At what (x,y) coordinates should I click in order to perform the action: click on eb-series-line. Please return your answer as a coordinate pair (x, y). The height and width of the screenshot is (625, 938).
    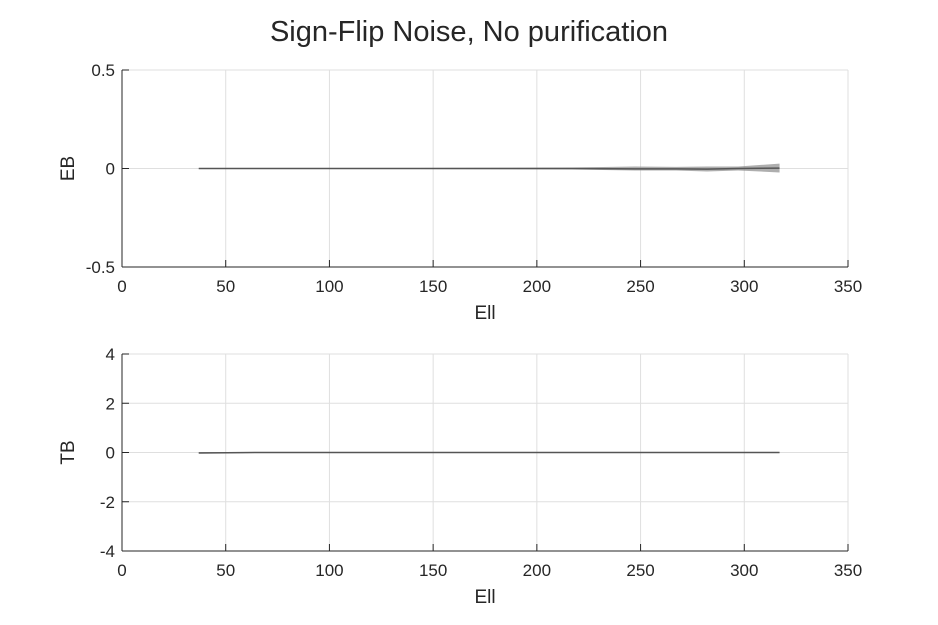
    Looking at the image, I should click on (489, 168).